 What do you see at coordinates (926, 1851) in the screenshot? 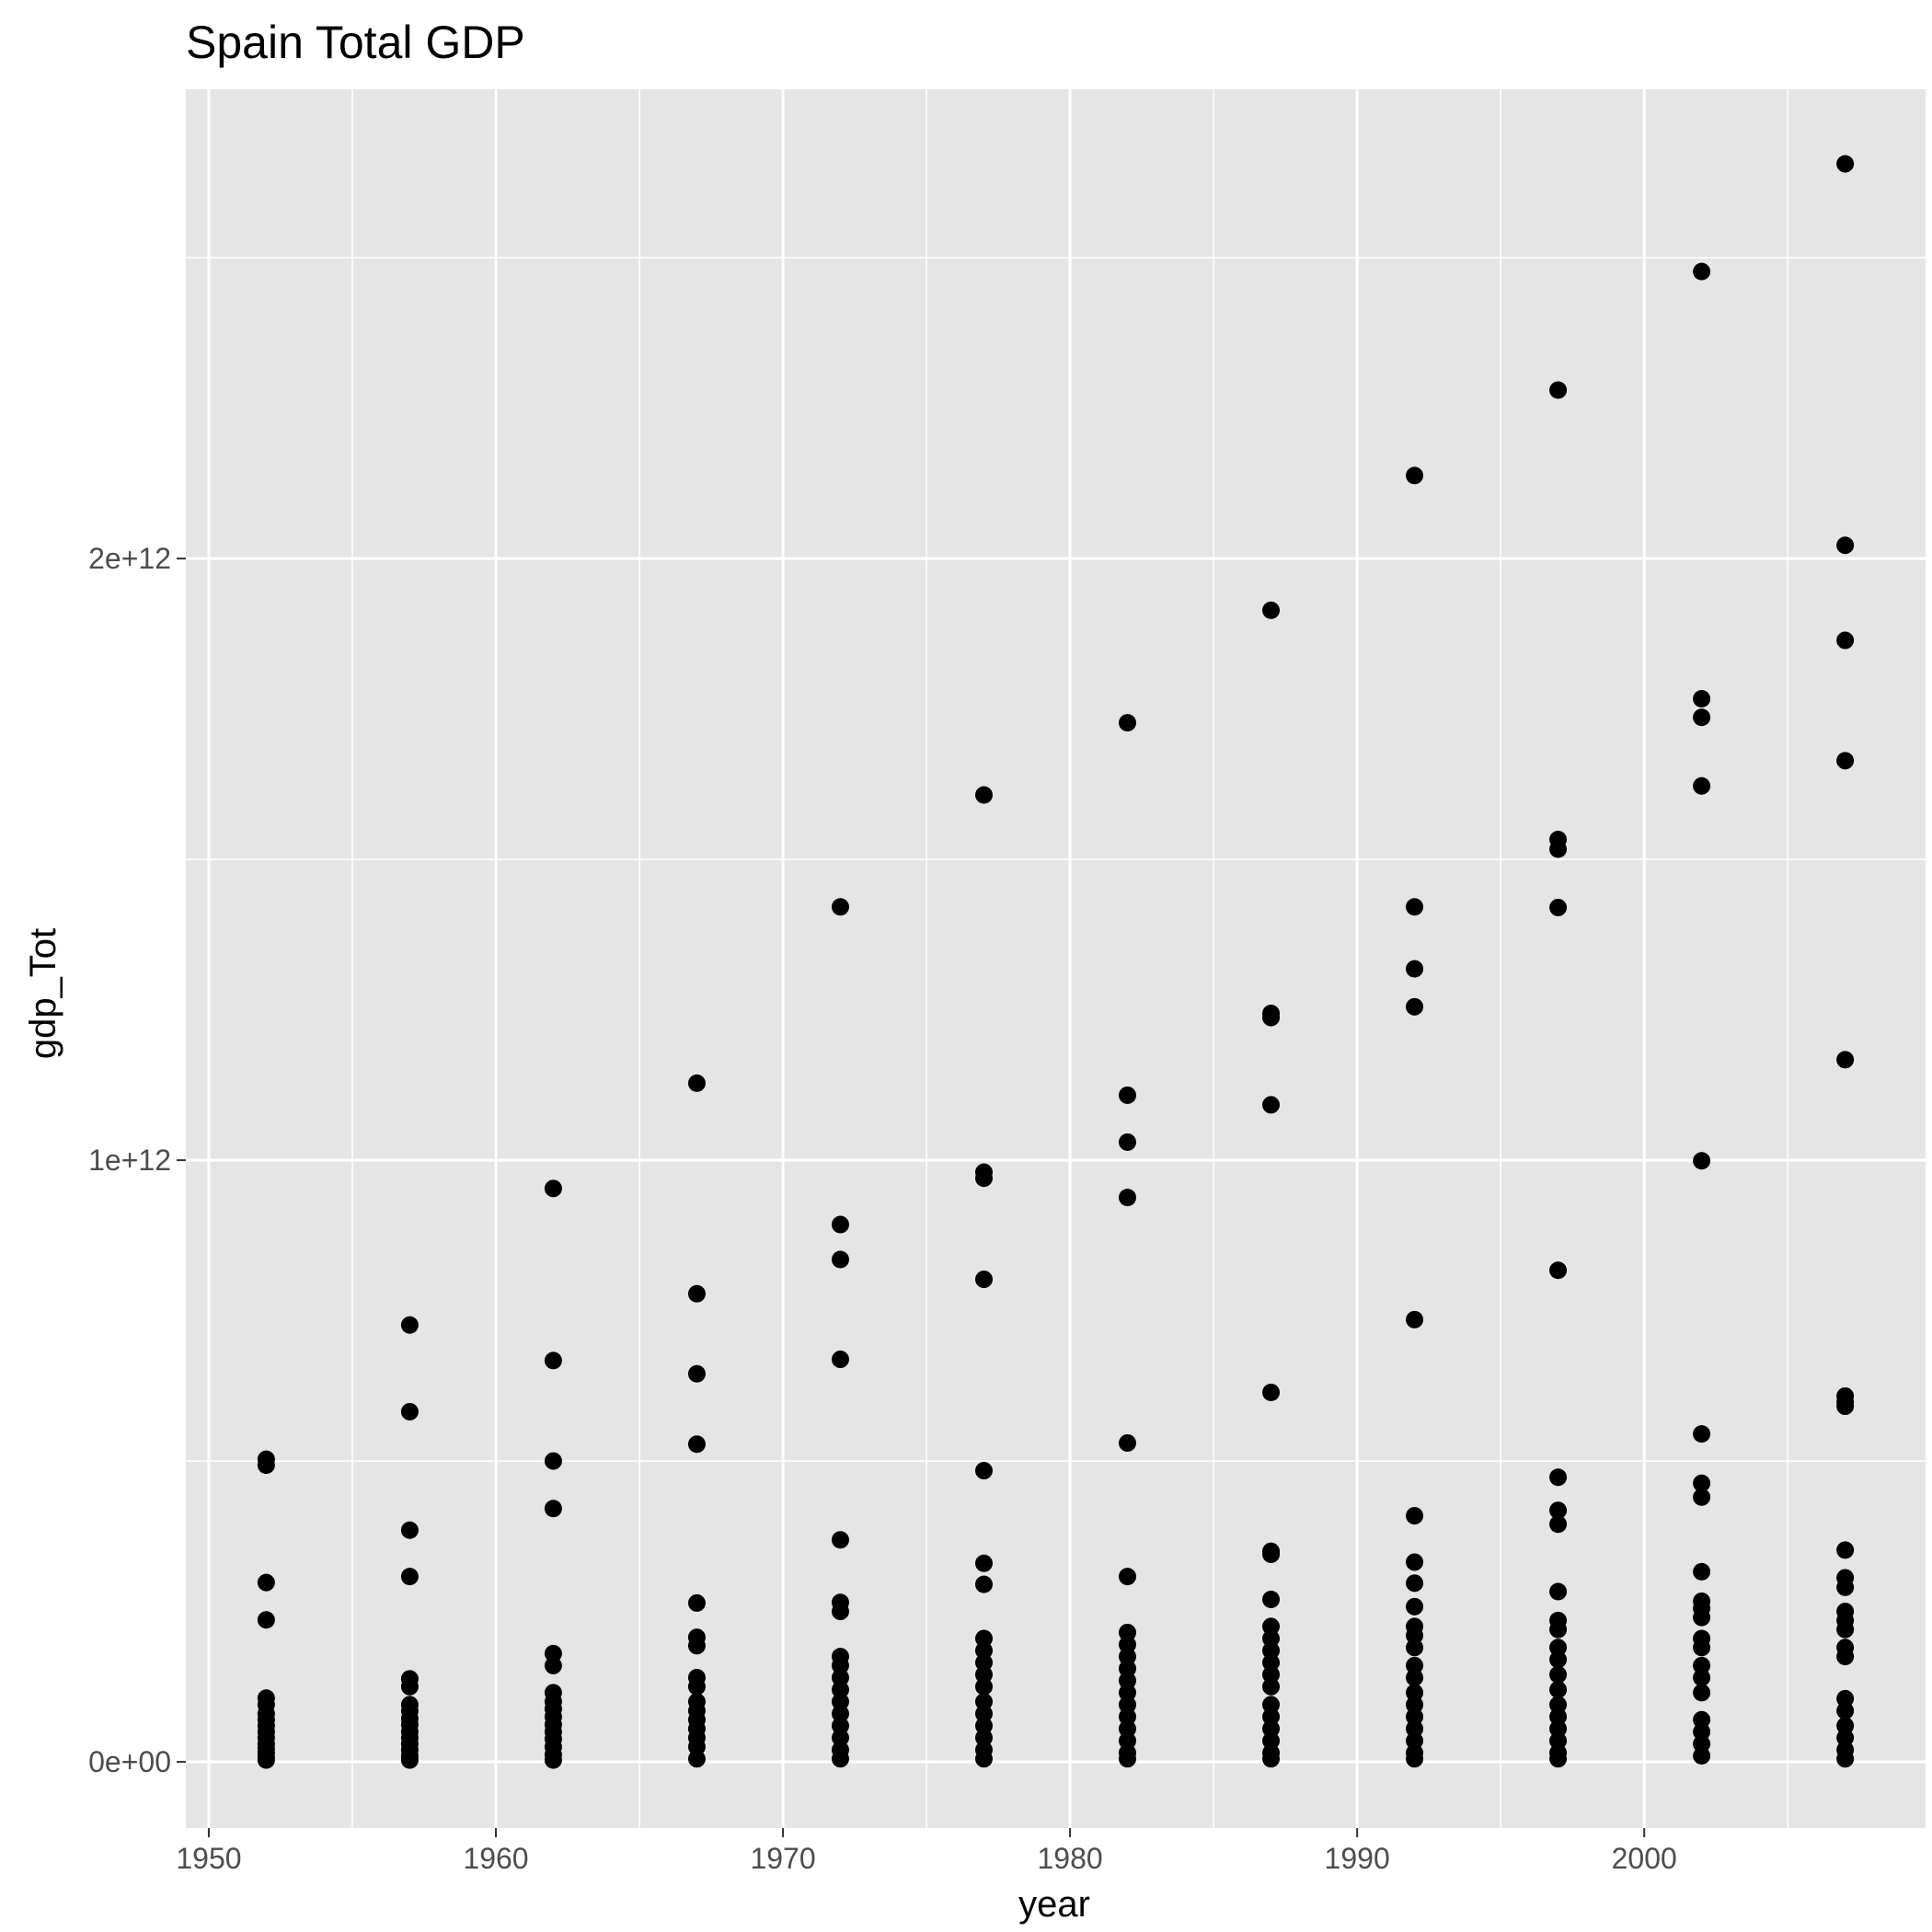
I see `x-axis: 1950 1960 1970 1980 1990 2000` at bounding box center [926, 1851].